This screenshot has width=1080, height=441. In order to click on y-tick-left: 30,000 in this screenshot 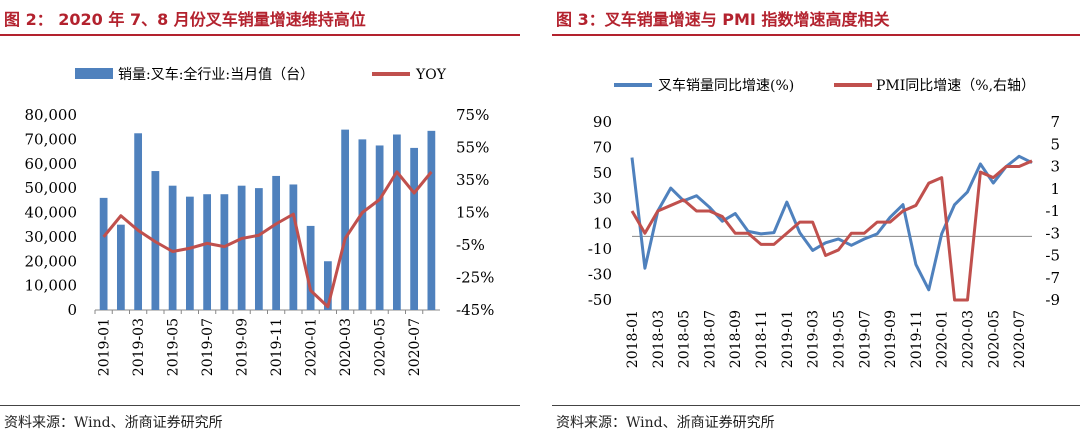, I will do `click(51, 237)`.